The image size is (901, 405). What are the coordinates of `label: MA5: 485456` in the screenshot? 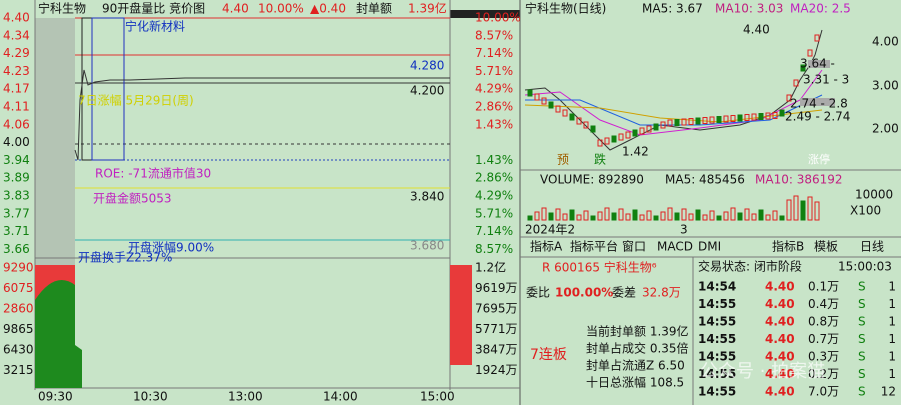 It's located at (705, 180).